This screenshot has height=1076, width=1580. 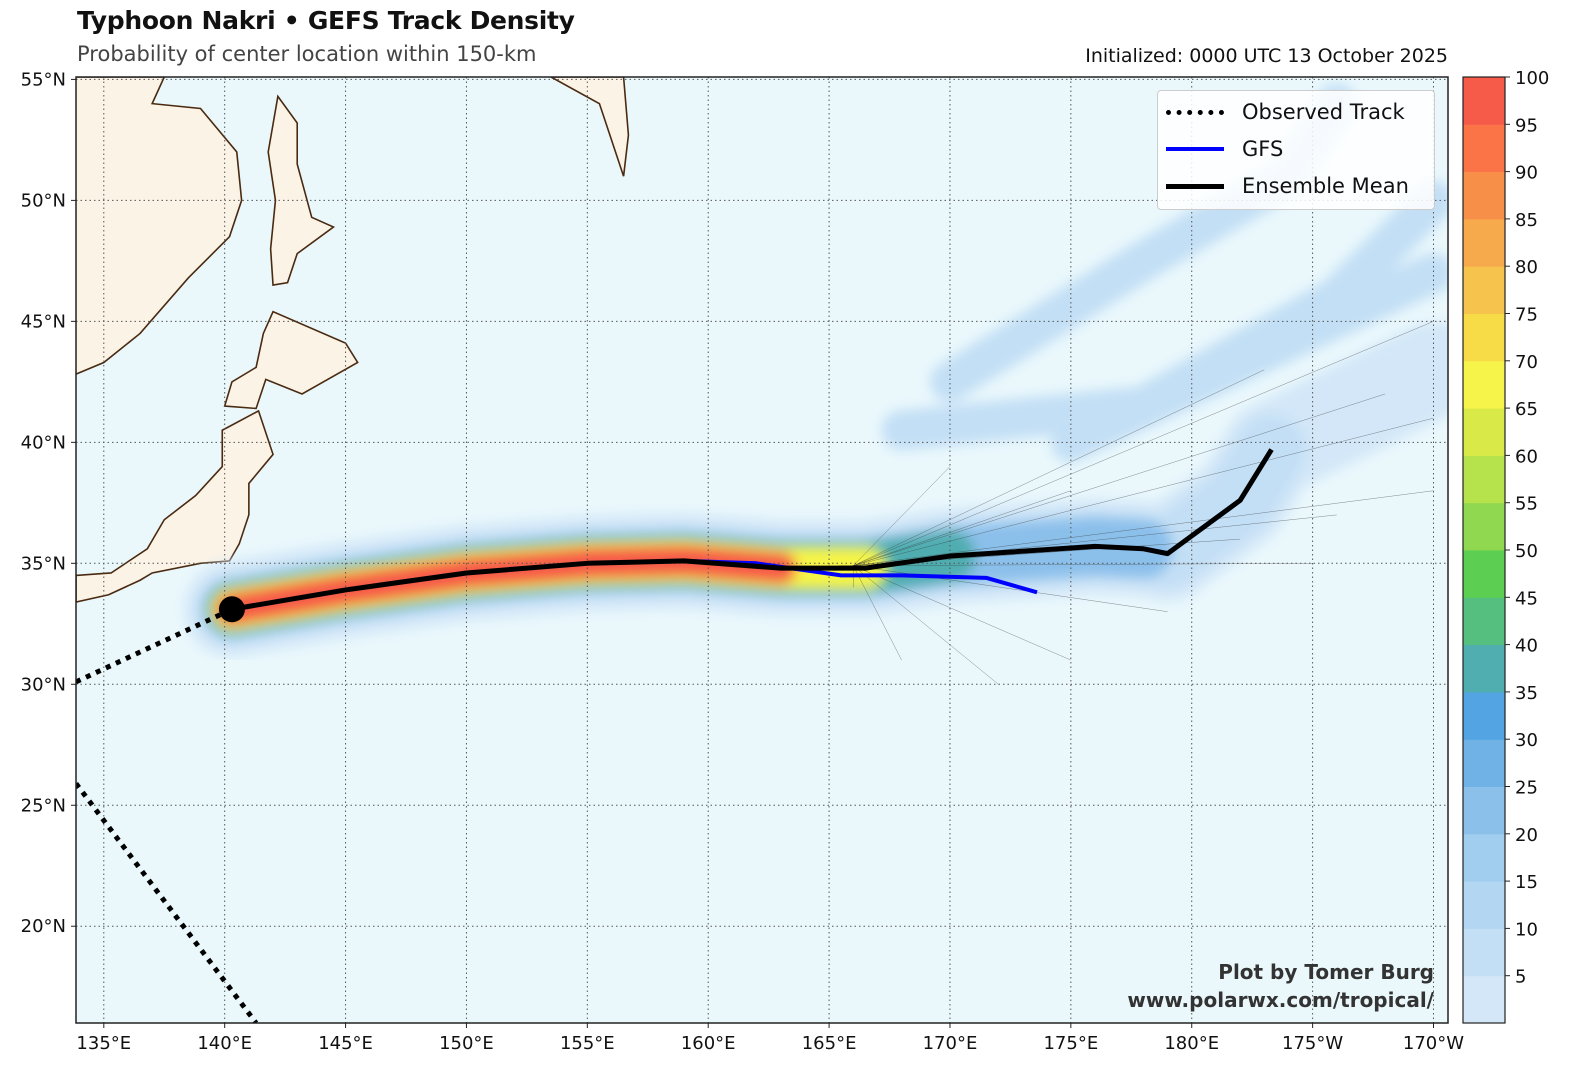 What do you see at coordinates (1526, 267) in the screenshot?
I see `colorbar-label: 80` at bounding box center [1526, 267].